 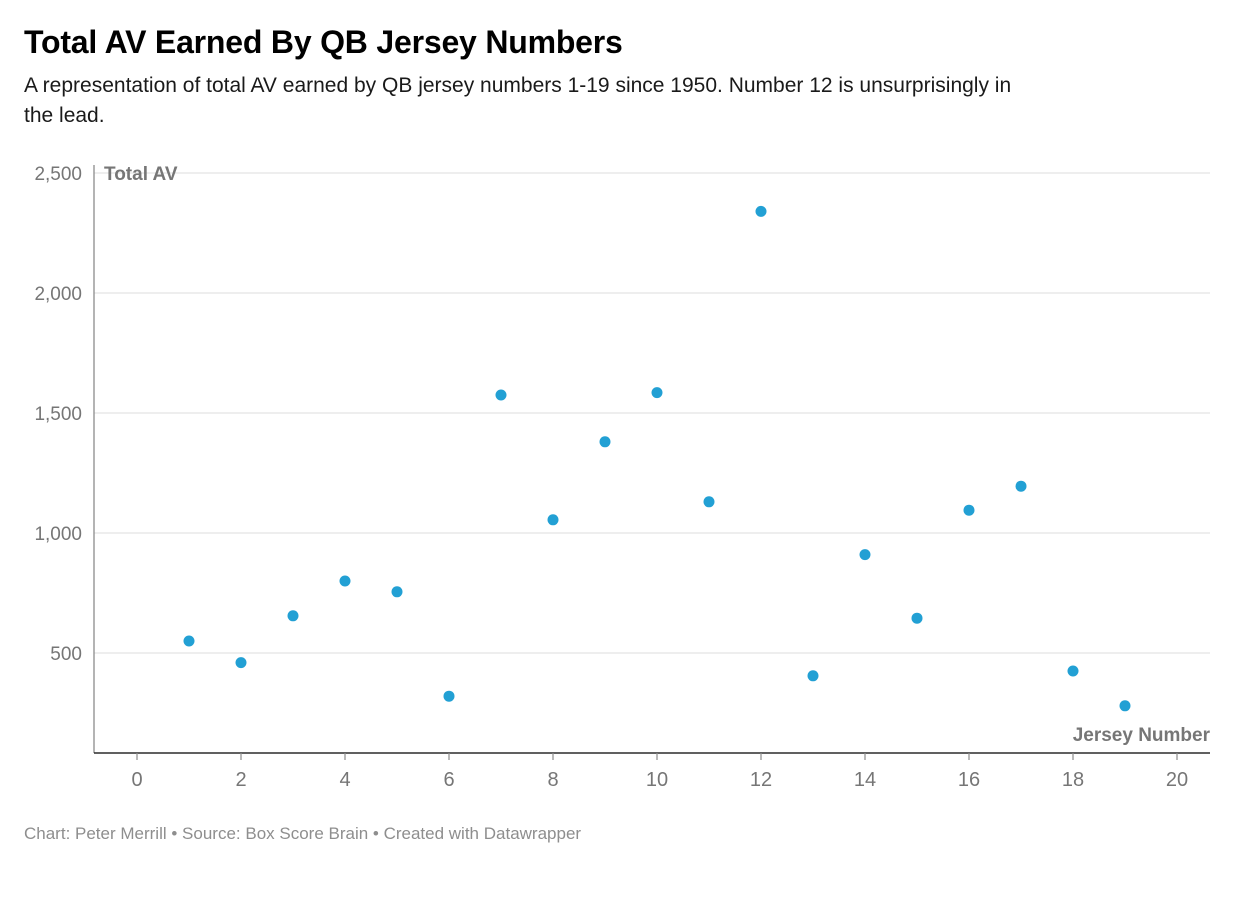 I want to click on y-axis-title: Total AV, so click(x=141, y=174).